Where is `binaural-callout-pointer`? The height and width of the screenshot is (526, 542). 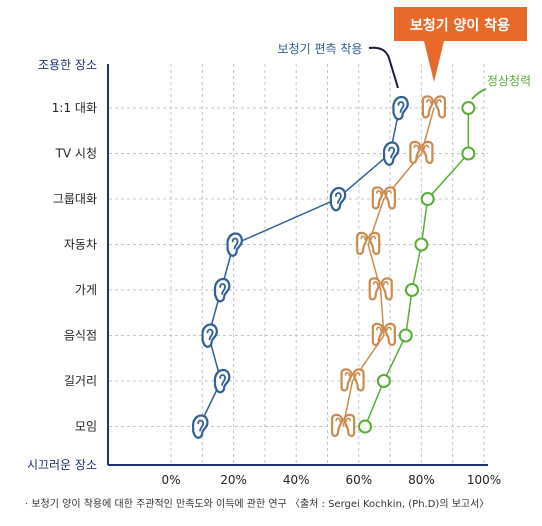
binaural-callout-pointer is located at coordinates (434, 61).